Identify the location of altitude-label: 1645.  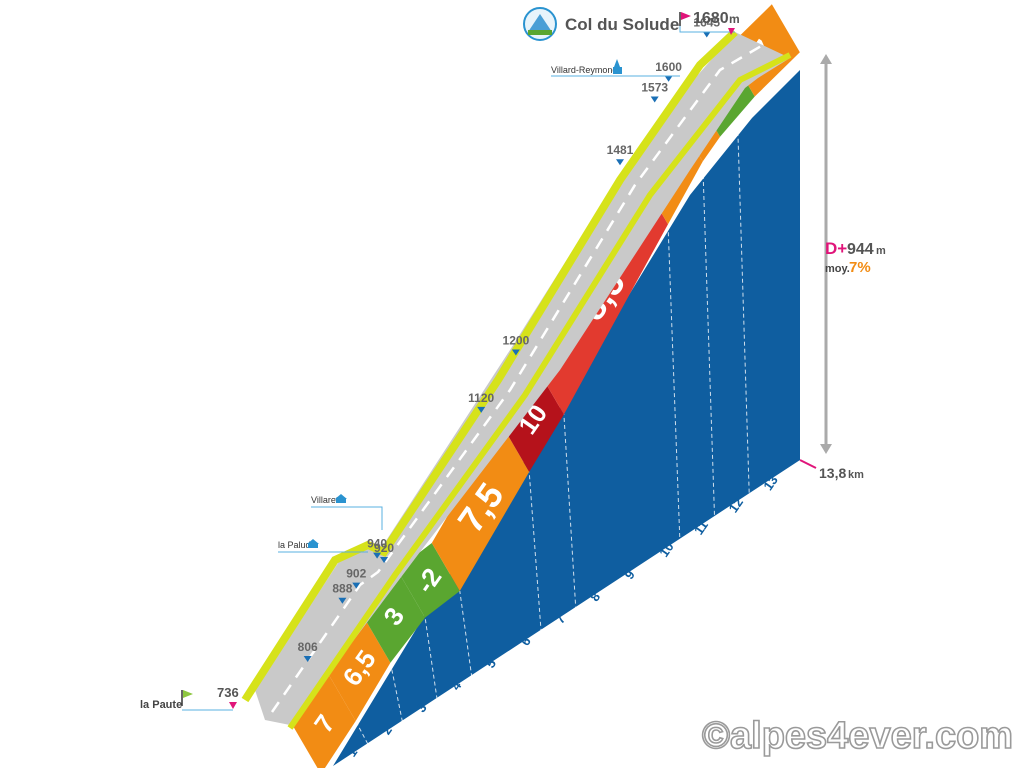
(706, 23).